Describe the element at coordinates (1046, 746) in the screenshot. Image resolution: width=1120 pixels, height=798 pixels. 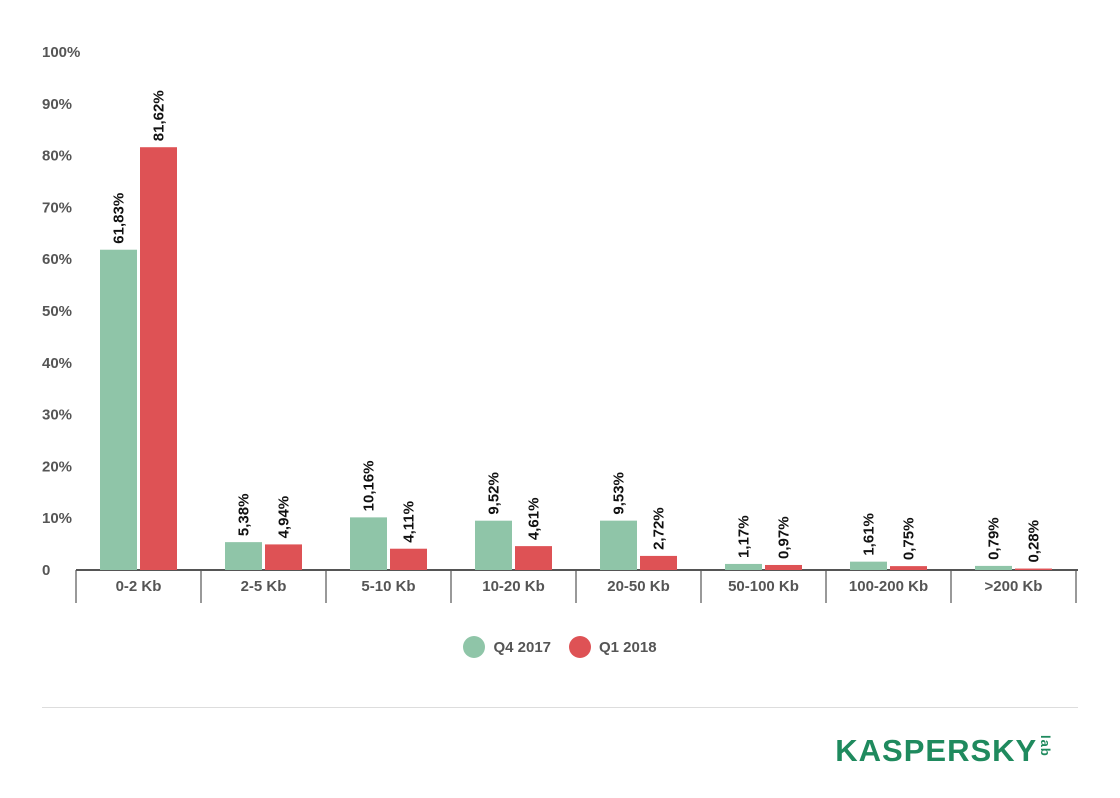
I see `logo-sub: lab` at that location.